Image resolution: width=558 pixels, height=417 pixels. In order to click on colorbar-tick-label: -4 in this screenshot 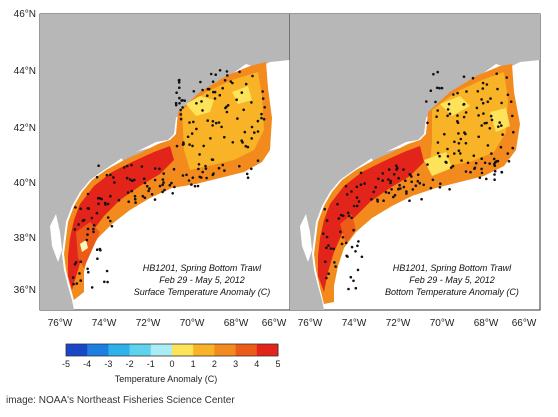, I will do `click(87, 364)`.